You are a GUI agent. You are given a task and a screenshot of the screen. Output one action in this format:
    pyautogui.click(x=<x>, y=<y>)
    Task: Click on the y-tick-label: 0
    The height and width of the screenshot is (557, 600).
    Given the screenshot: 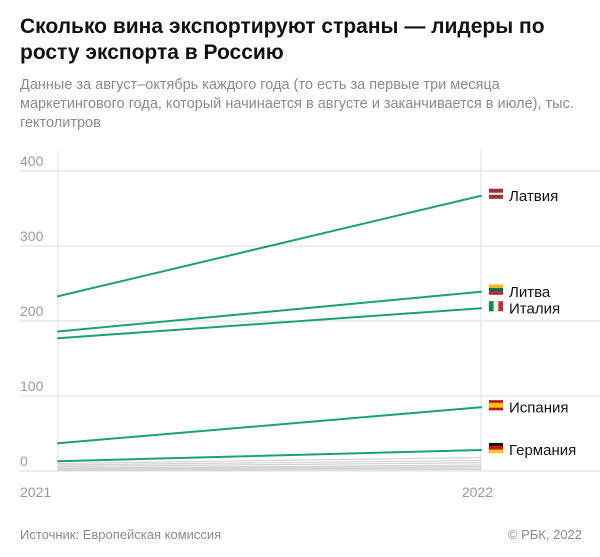 What is the action you would take?
    pyautogui.click(x=24, y=461)
    